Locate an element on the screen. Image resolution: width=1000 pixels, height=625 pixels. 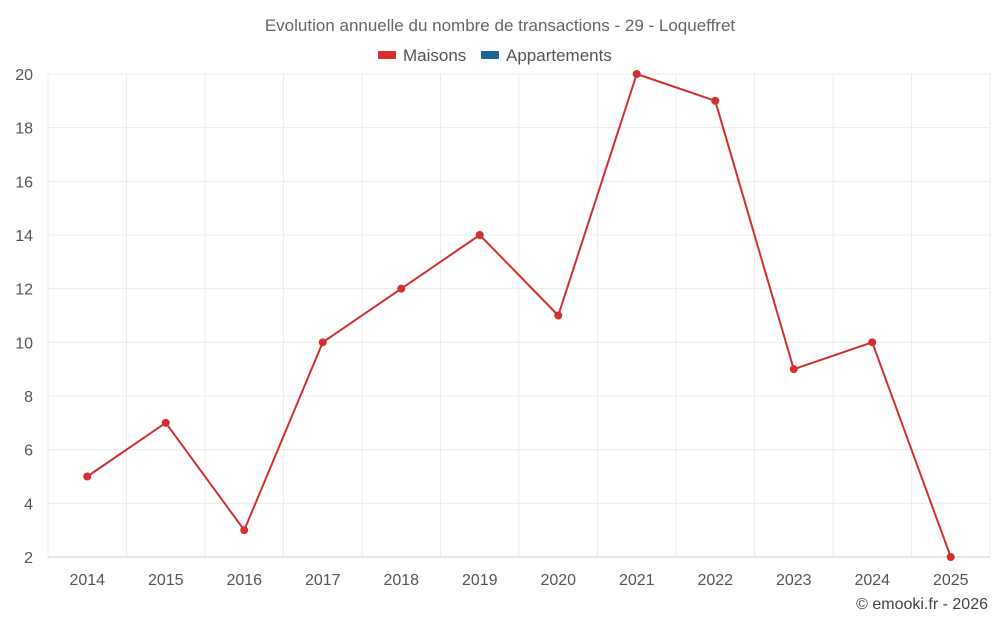
x-tick-label: 2022 is located at coordinates (715, 580).